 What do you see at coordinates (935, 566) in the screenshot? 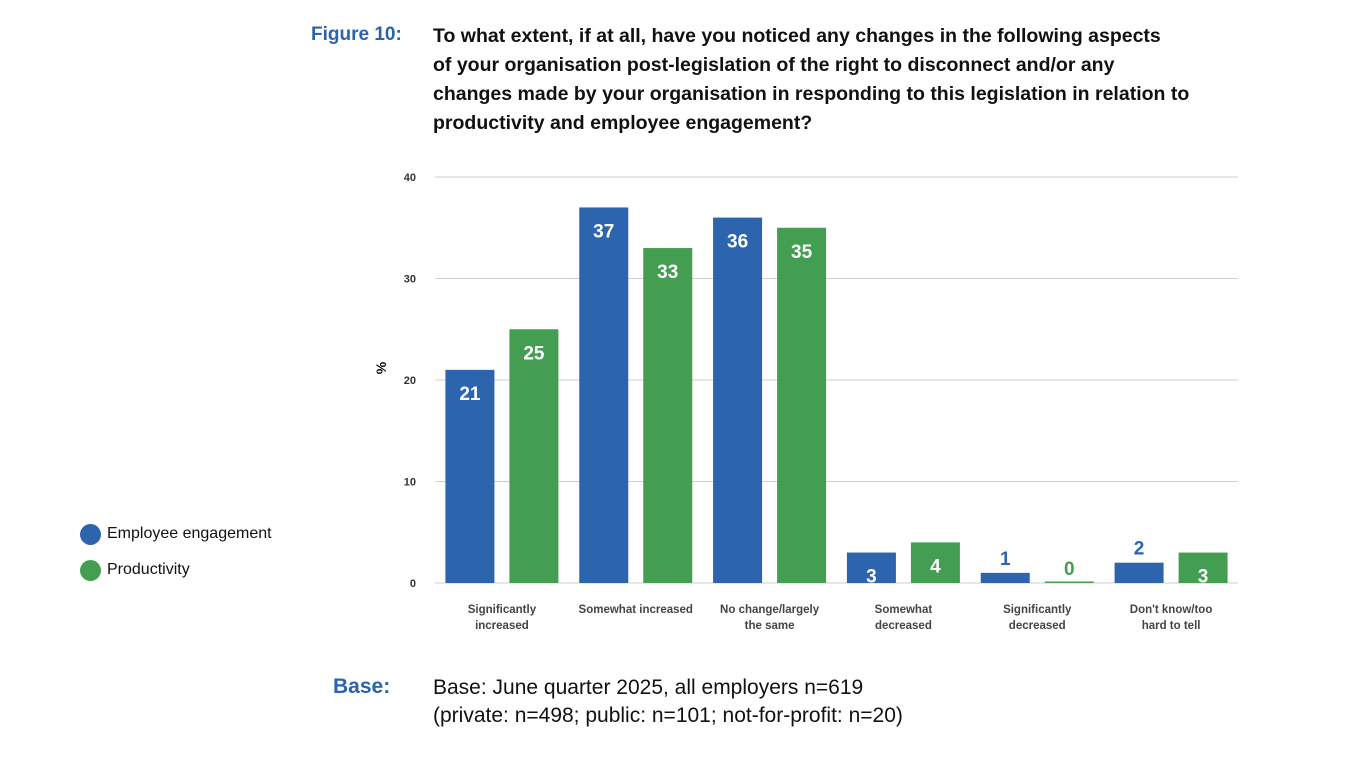
I see `data-label: 4` at bounding box center [935, 566].